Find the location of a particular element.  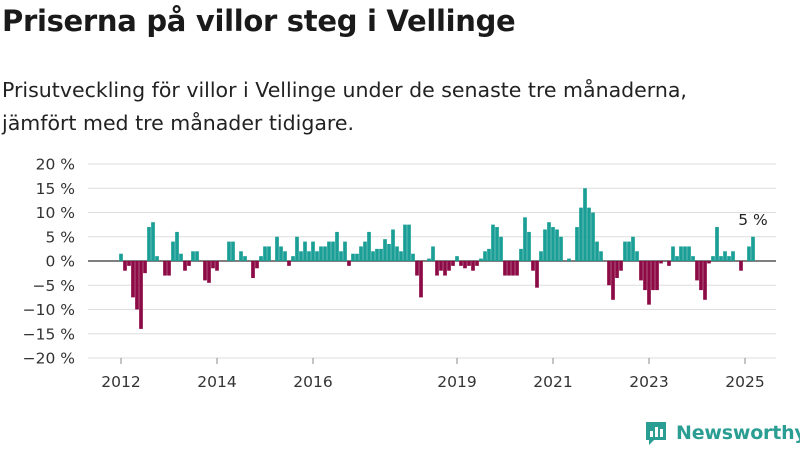

newsworthy-logo: Newsworthy is located at coordinates (722, 433).